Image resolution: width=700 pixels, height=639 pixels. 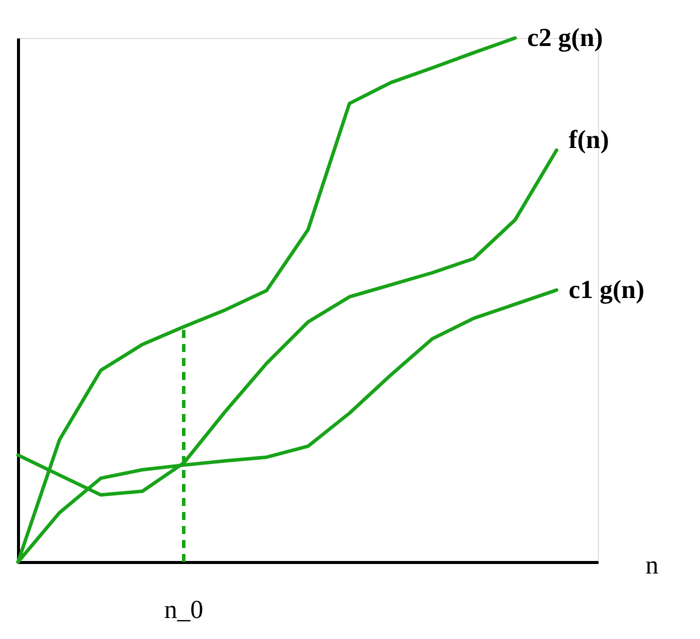 I want to click on x-axis-title: n, so click(x=652, y=565).